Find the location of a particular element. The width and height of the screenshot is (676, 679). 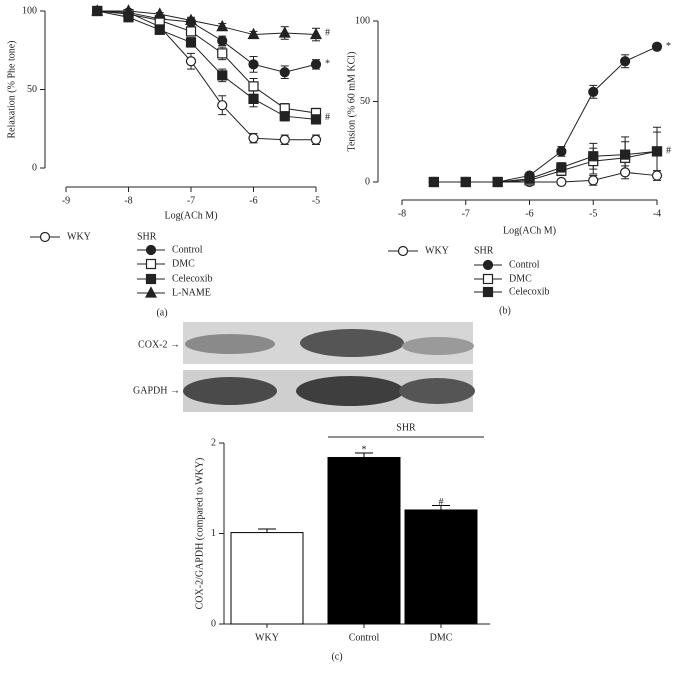

x-tick-label: -8 is located at coordinates (128, 200).